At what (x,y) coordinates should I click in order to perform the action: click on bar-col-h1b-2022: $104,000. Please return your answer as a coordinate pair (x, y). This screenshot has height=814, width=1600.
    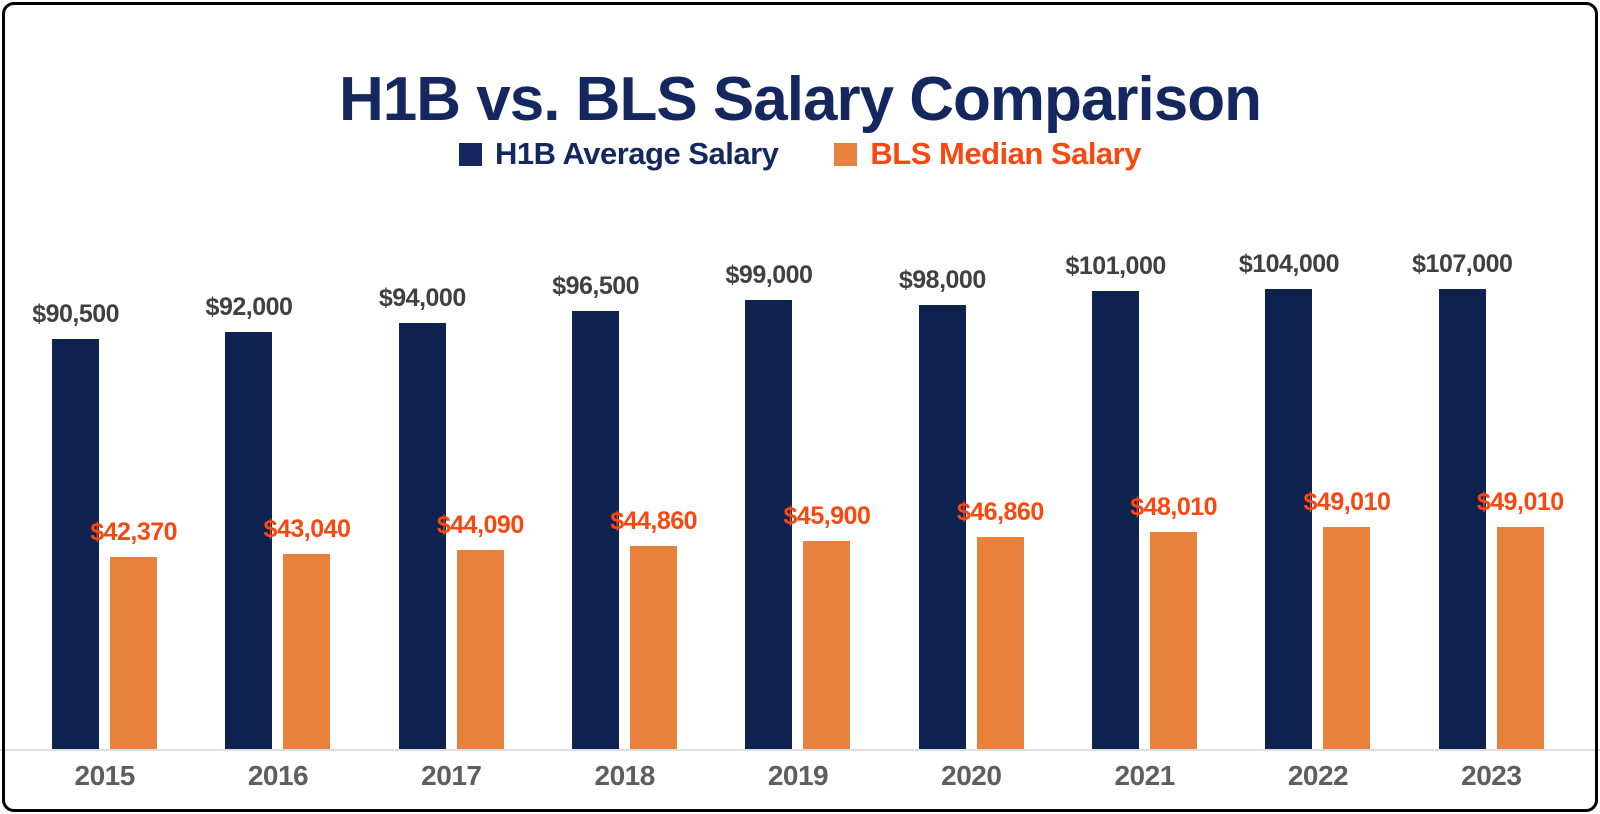
    Looking at the image, I should click on (1289, 500).